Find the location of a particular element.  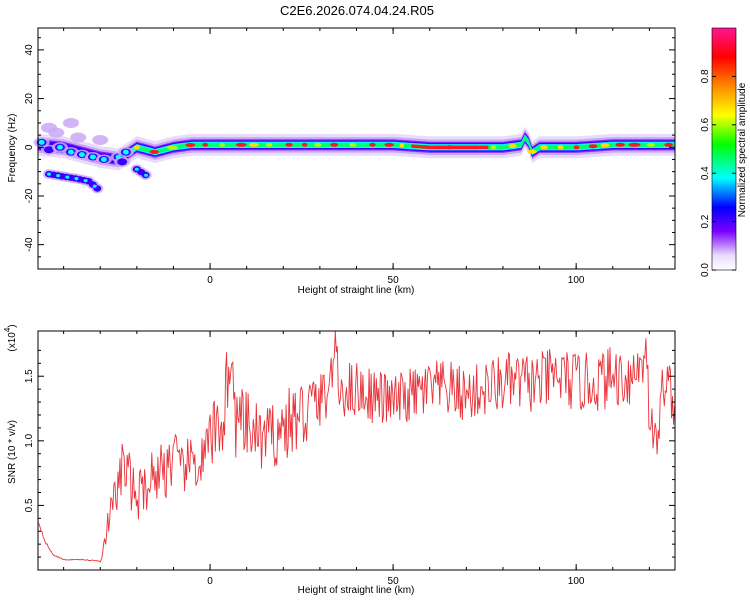

snr-x-label: Height of straight line (km) is located at coordinates (356, 590).